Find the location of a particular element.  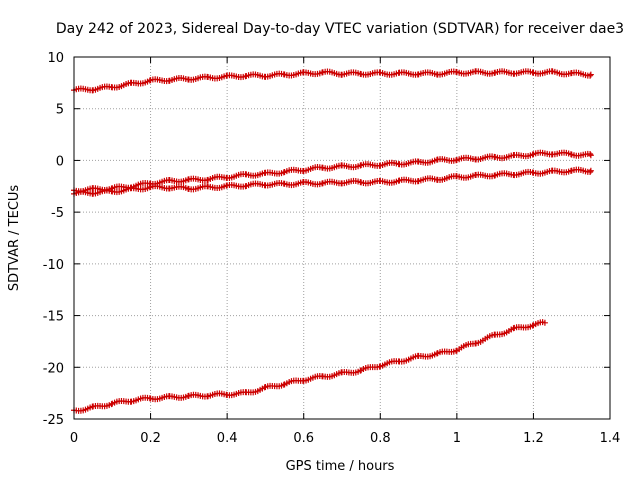

x-tick-label: 0 is located at coordinates (74, 438).